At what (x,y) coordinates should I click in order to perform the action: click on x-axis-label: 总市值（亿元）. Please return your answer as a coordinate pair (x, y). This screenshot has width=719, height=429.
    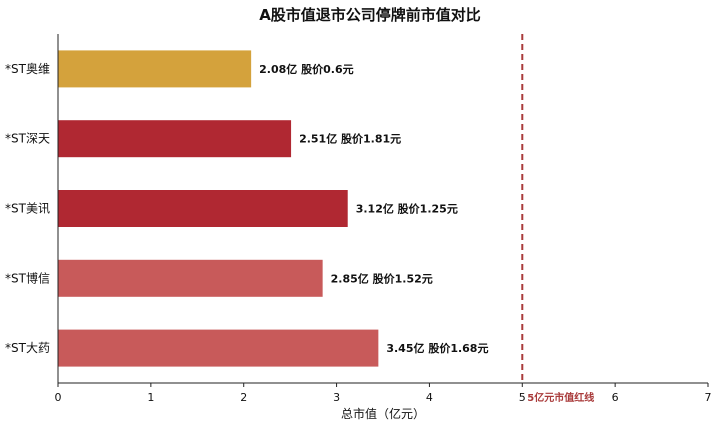
    Looking at the image, I should click on (383, 413).